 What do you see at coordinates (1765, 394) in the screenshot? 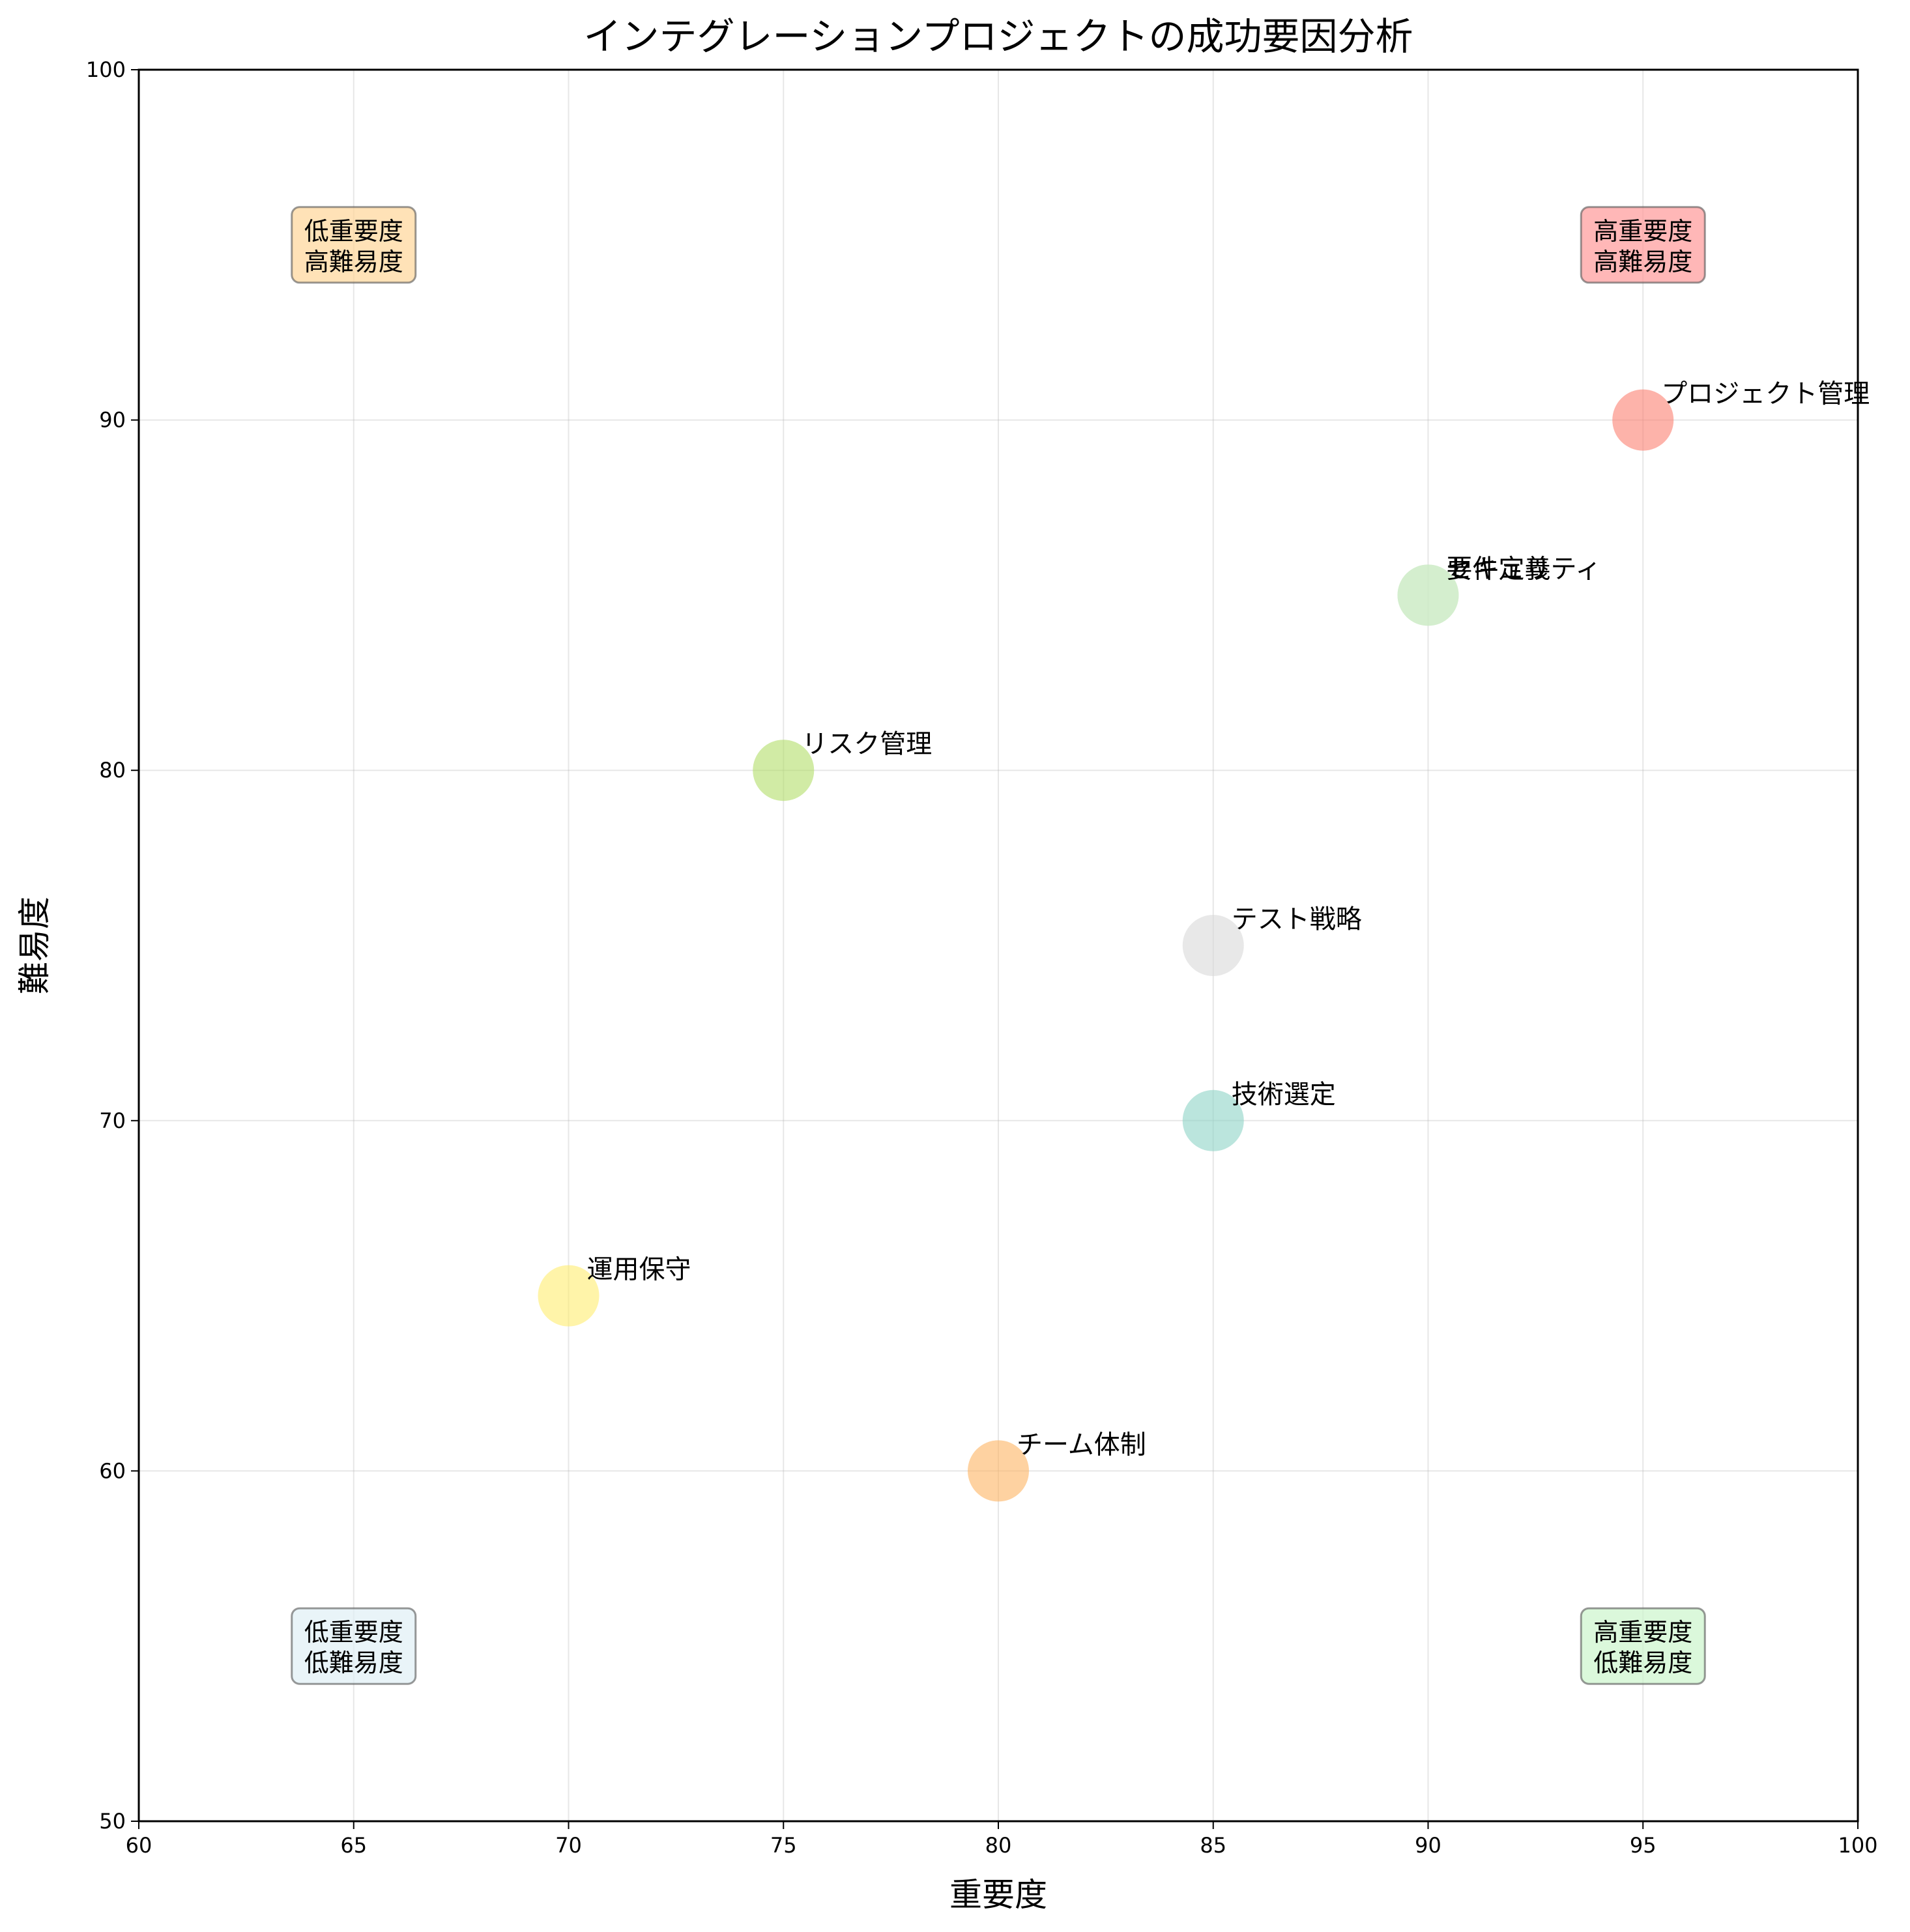
I see `data-point-label: プロジェクト管理` at bounding box center [1765, 394].